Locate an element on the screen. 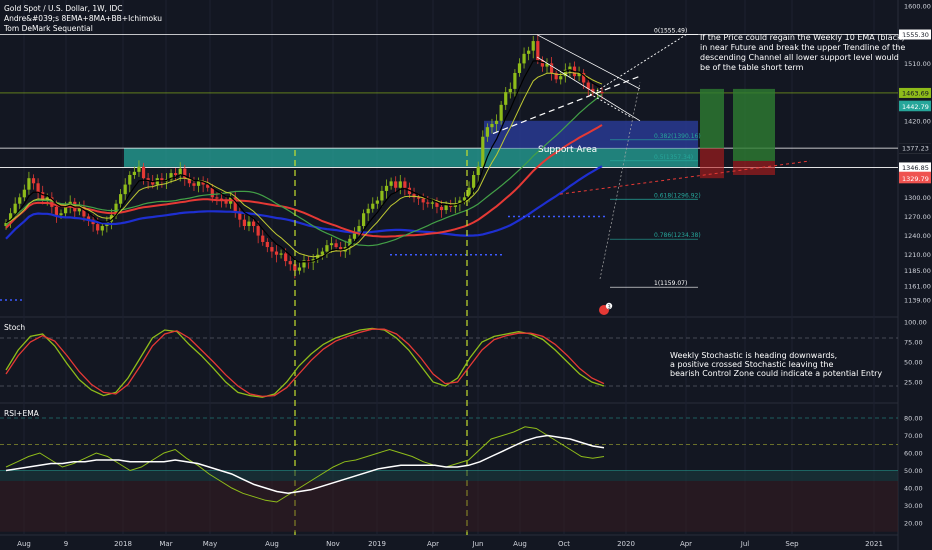 This screenshot has width=932, height=550. stoch-tick-label: 50.00 is located at coordinates (913, 363).